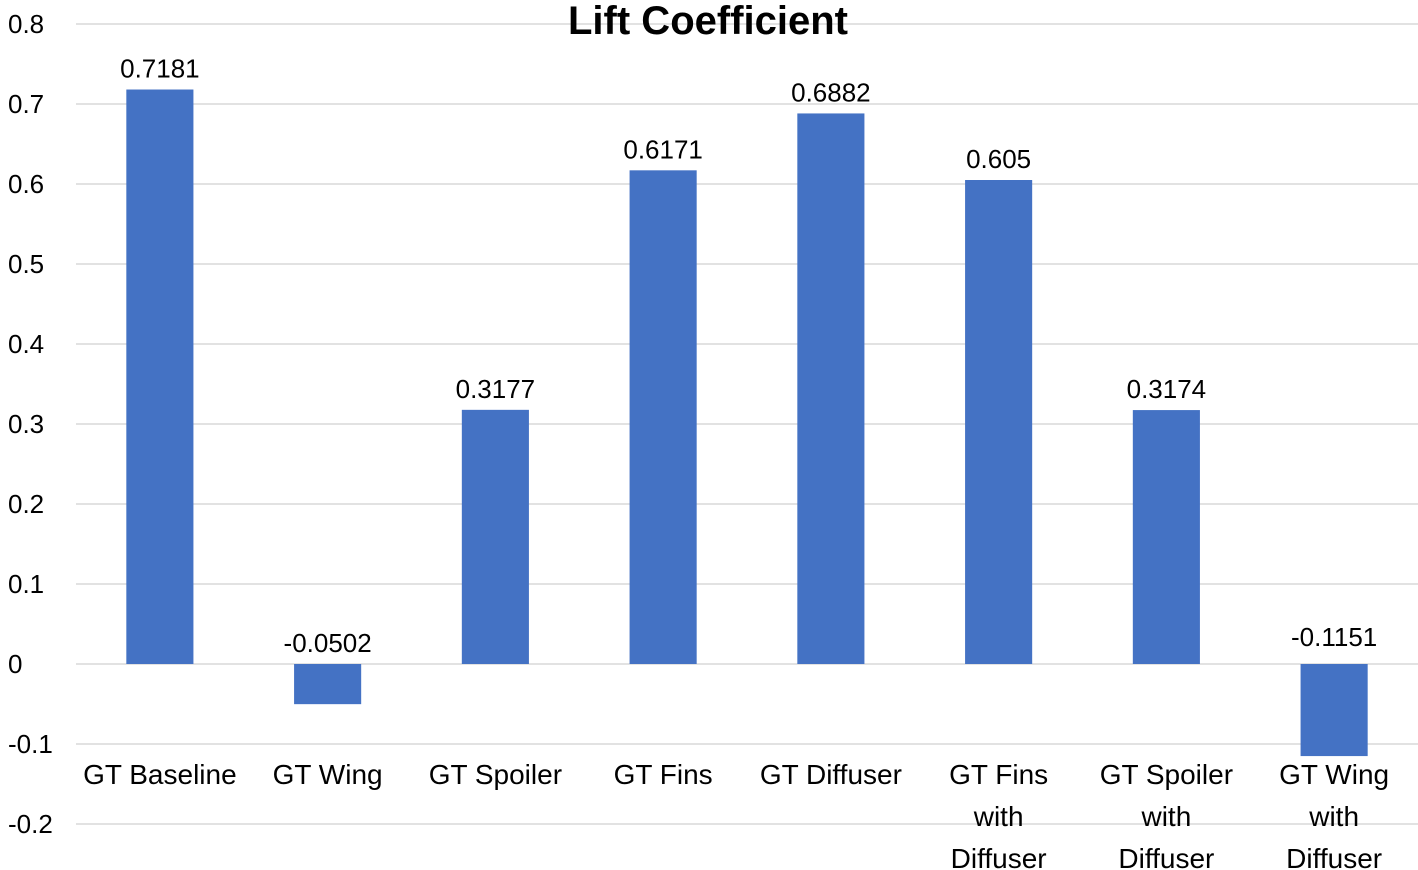  What do you see at coordinates (1166, 814) in the screenshot?
I see `category-label: GT Spoiler with Diffuser` at bounding box center [1166, 814].